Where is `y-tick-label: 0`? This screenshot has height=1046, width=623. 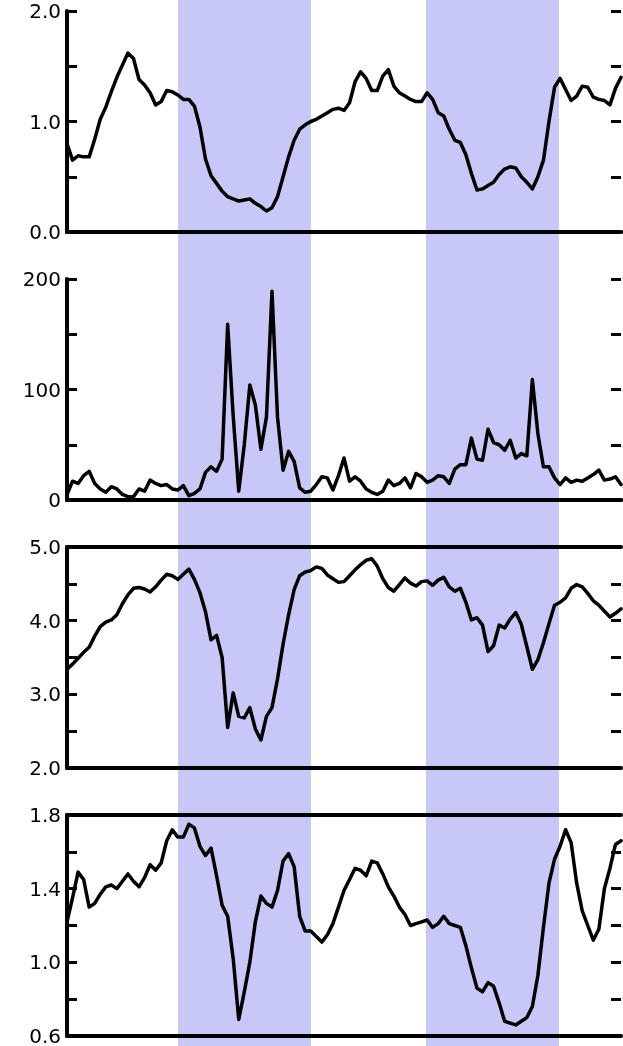
y-tick-label: 0 is located at coordinates (54, 500).